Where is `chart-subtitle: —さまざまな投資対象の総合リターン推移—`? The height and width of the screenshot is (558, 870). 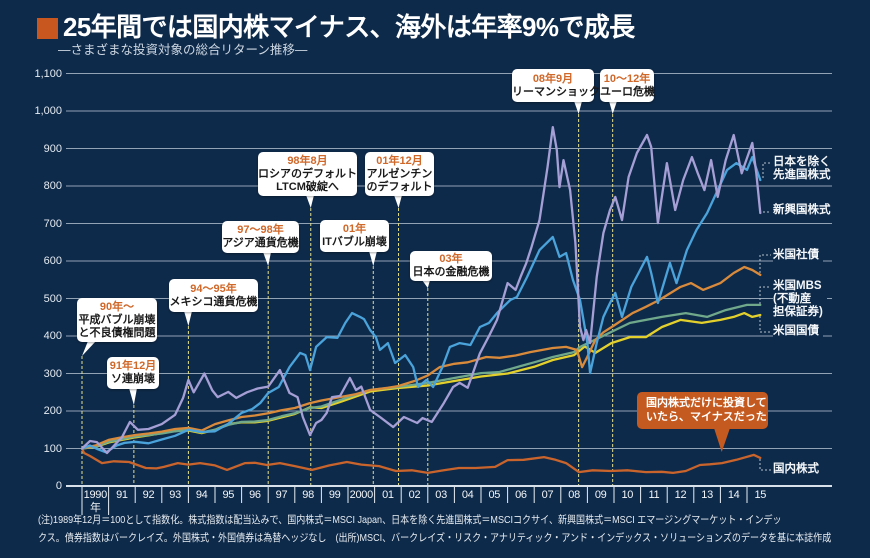
chart-subtitle: —さまざまな投資対象の総合リターン推移— is located at coordinates (183, 50).